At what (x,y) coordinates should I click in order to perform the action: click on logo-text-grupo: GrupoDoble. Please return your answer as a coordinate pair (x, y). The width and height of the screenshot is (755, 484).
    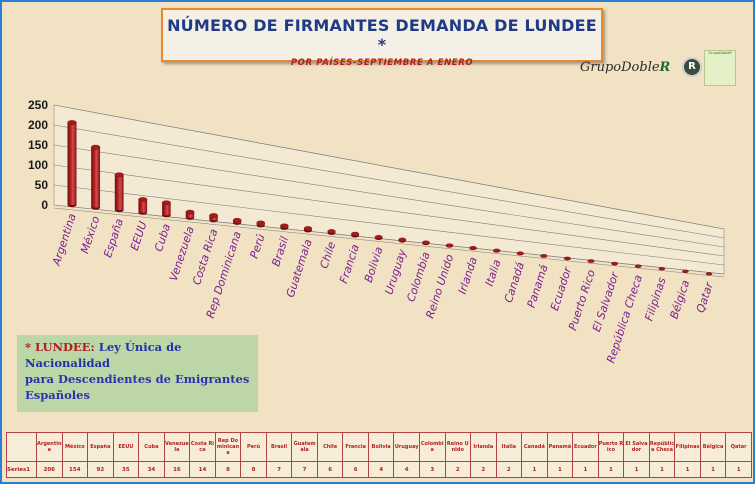
    Looking at the image, I should click on (620, 67).